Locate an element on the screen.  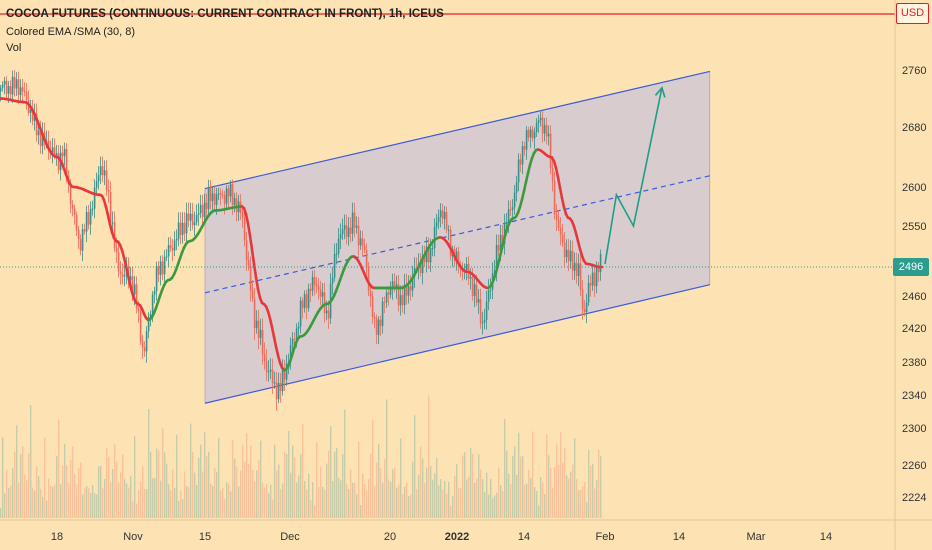
time-axis: 18 Nov 15 Dec 20 2022 14 Feb 14 Mar 14 is located at coordinates (441, 537).